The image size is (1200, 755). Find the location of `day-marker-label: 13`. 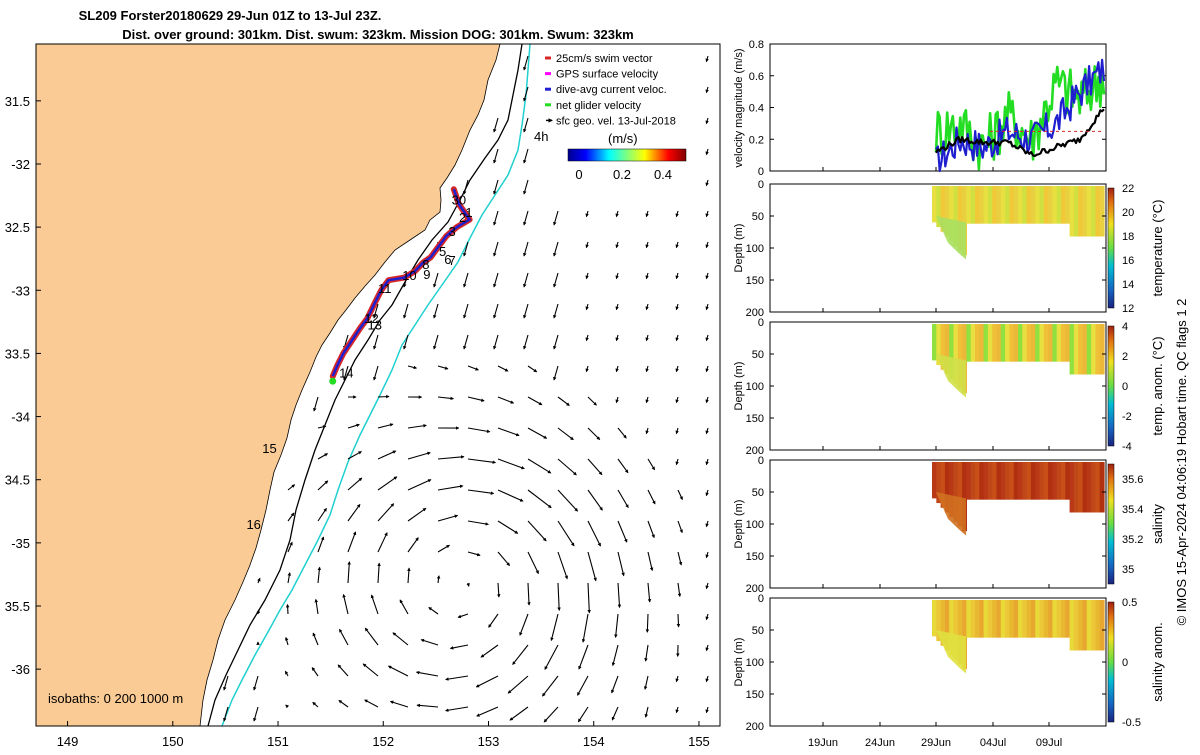

day-marker-label: 13 is located at coordinates (374, 324).